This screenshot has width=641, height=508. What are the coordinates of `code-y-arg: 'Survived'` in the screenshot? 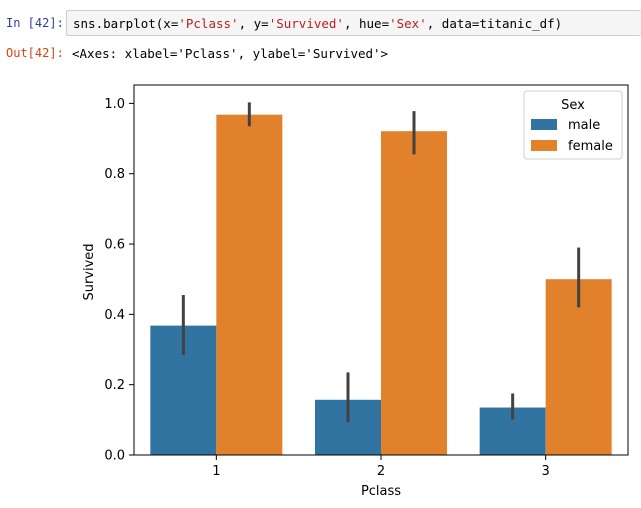 It's located at (306, 23).